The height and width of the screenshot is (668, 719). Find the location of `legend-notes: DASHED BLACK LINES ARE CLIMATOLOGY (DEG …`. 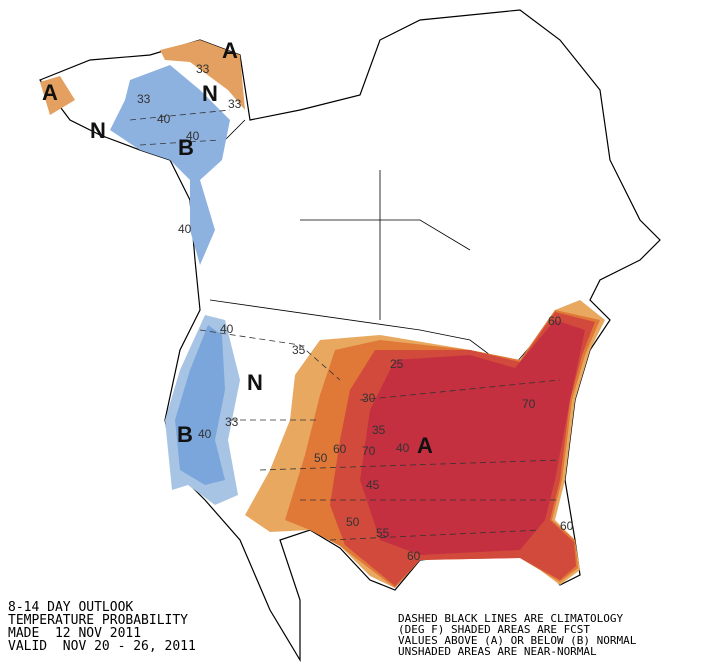

legend-notes: DASHED BLACK LINES ARE CLIMATOLOGY (DEG … is located at coordinates (517, 635).